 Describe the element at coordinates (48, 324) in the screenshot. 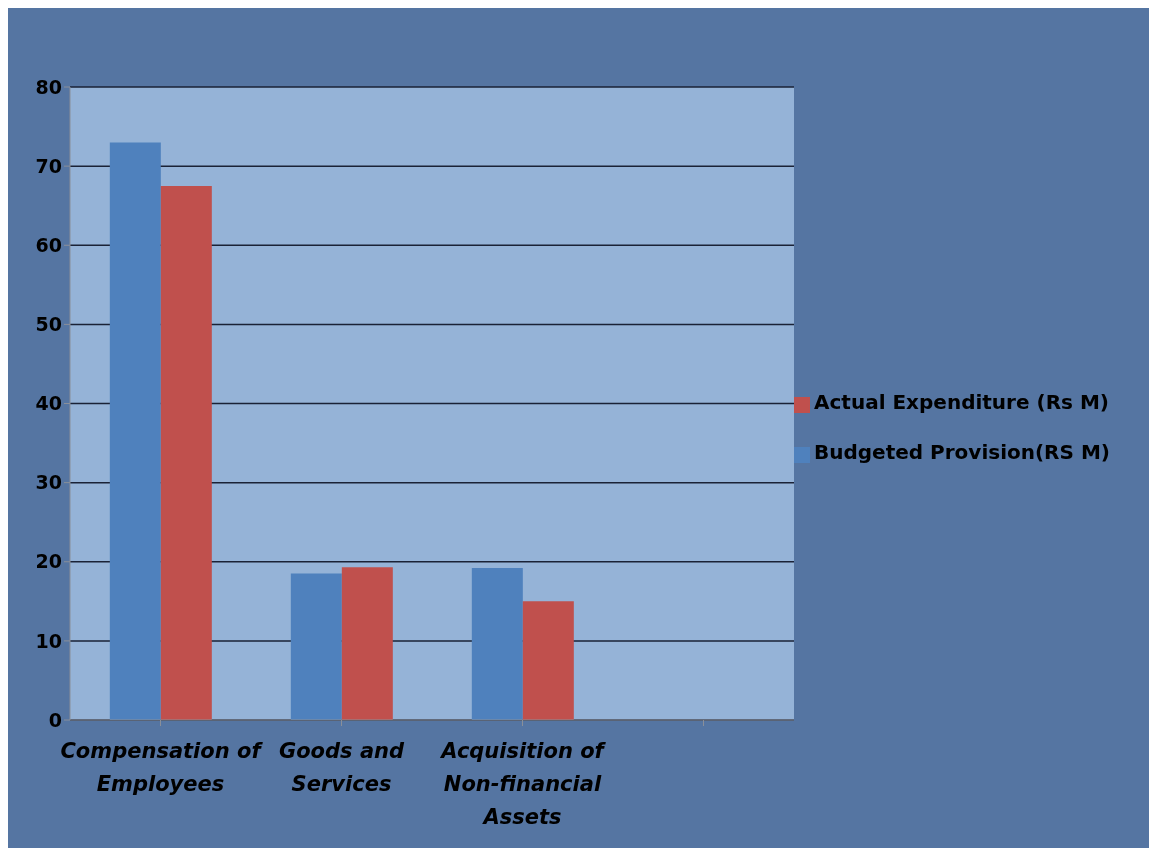

I see `y-tick-label: 50` at that location.